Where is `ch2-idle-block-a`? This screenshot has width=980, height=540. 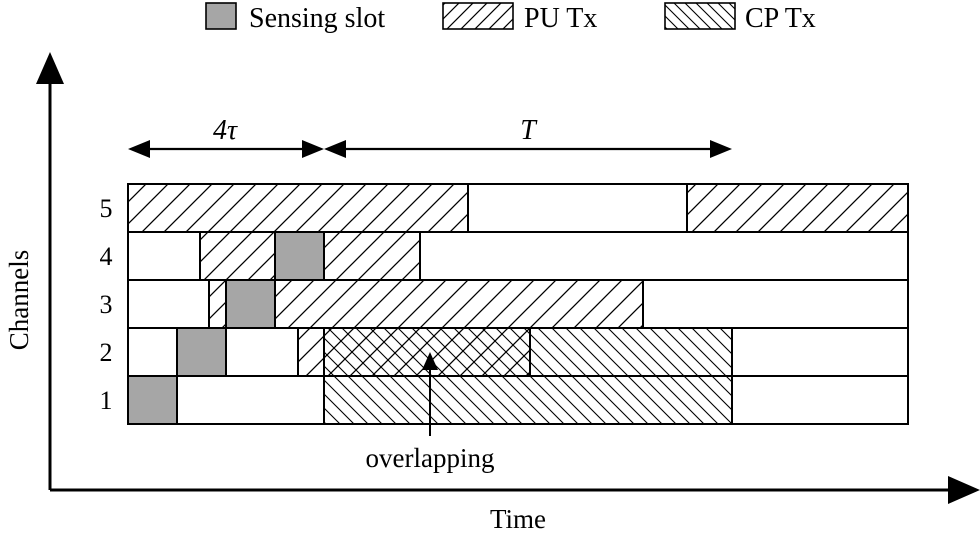 ch2-idle-block-a is located at coordinates (152, 352).